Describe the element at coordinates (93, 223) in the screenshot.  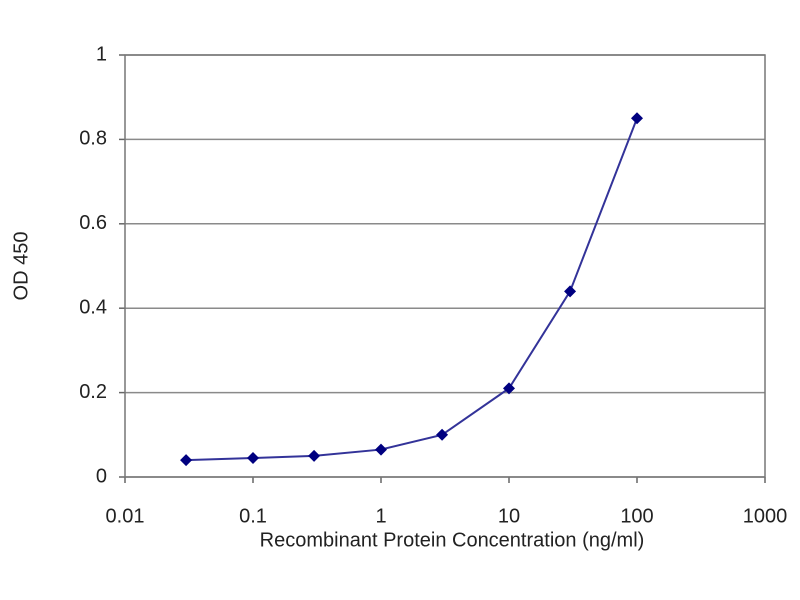
I see `y-tick-label: 0.6` at that location.